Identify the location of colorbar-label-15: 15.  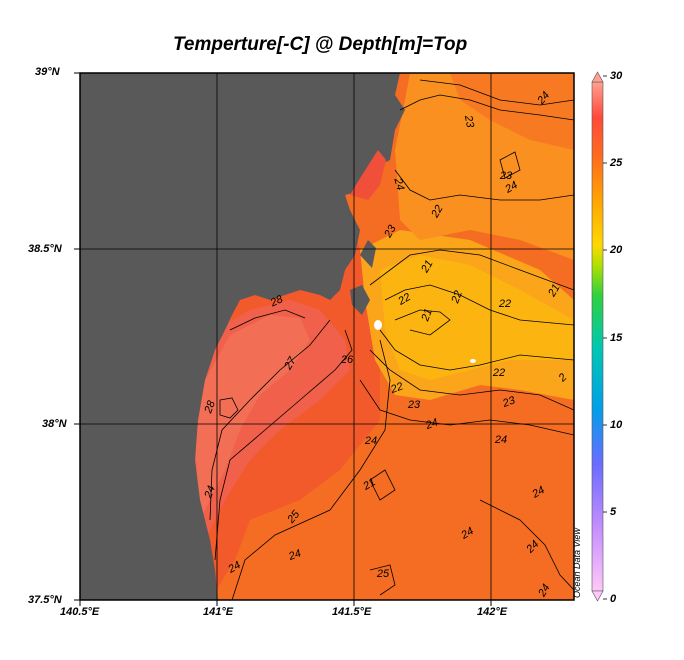
(616, 338).